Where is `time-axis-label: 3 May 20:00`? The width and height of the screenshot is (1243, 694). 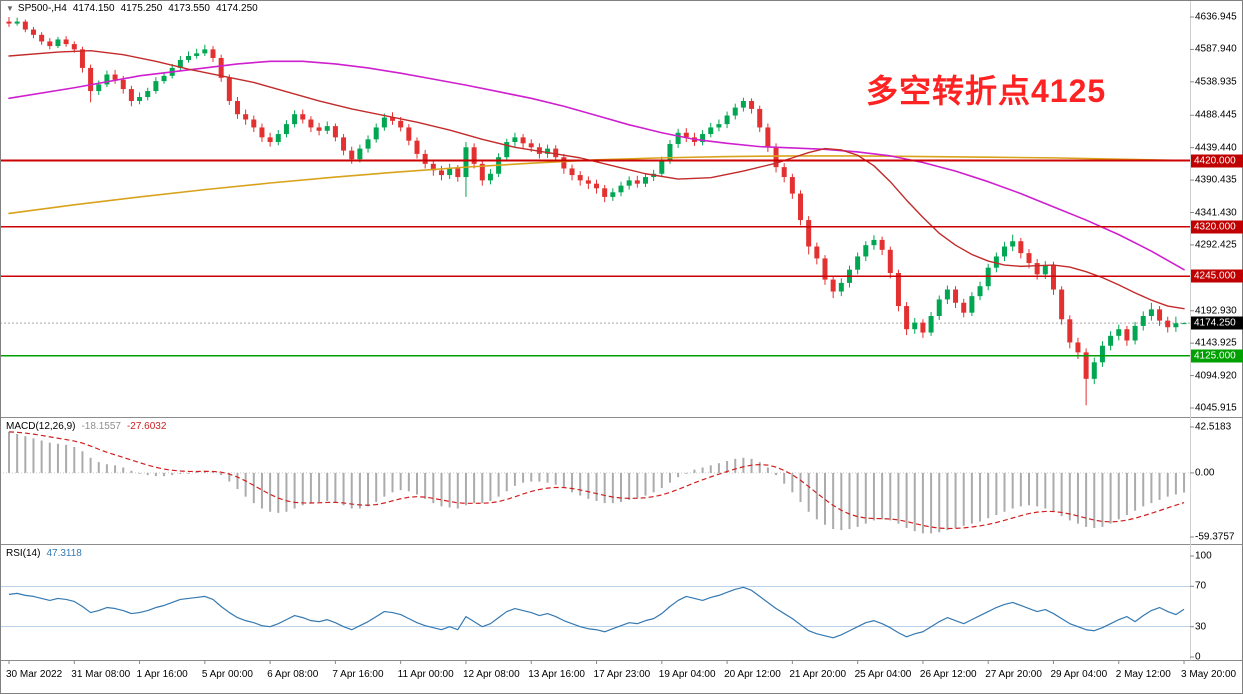
time-axis-label: 3 May 20:00 is located at coordinates (1209, 674).